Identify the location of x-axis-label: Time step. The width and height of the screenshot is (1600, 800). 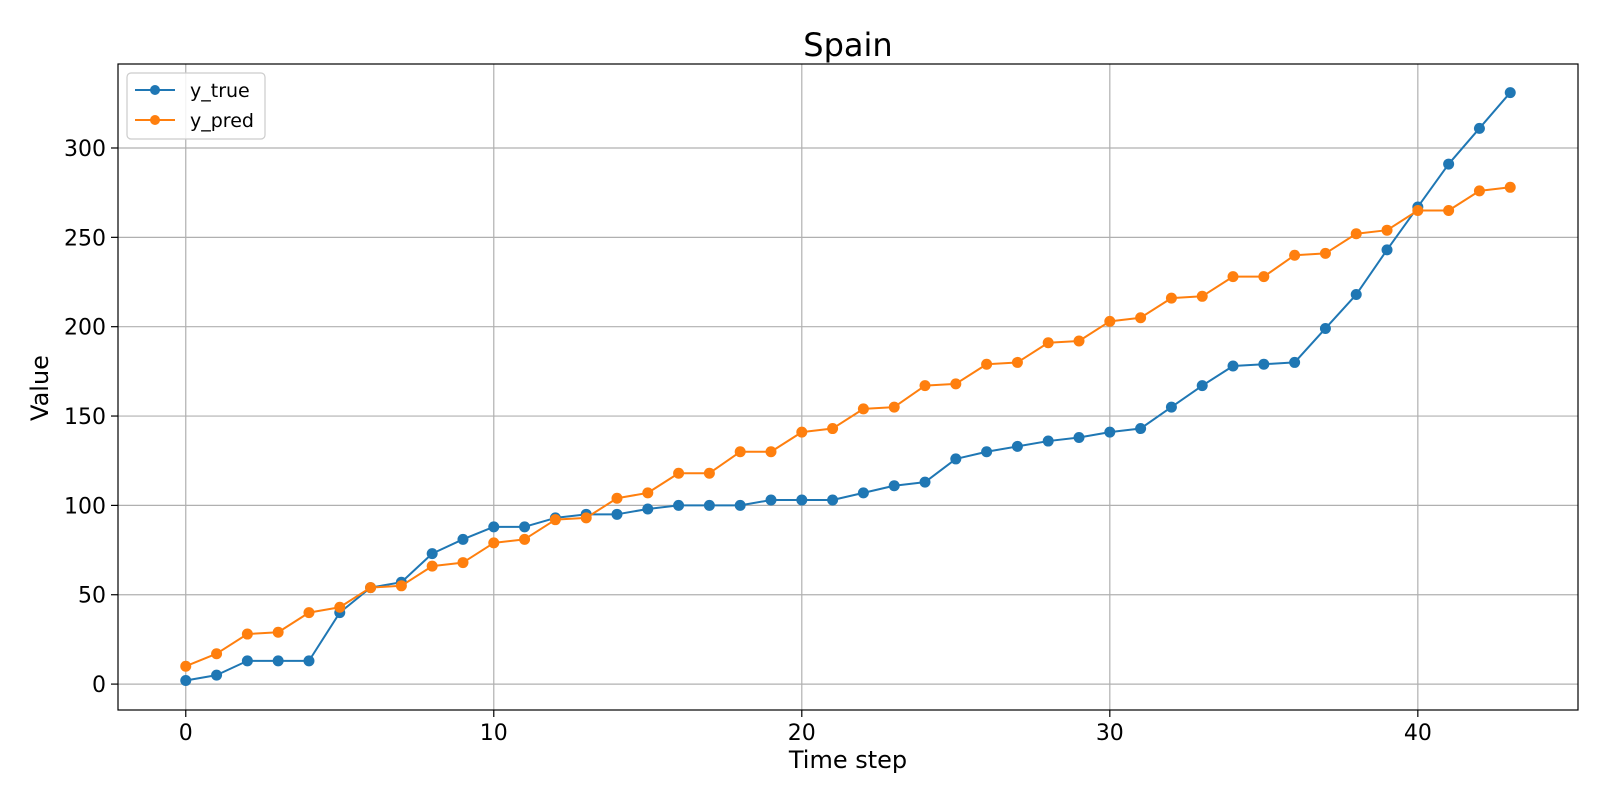
(847, 760).